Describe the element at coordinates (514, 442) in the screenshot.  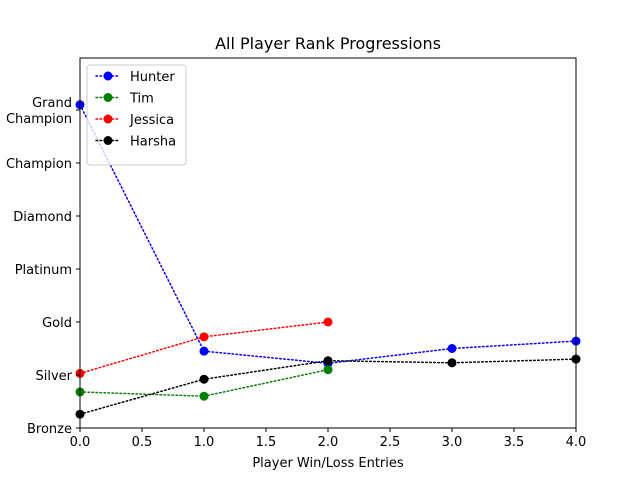
I see `x-tick-label: 3.5` at that location.